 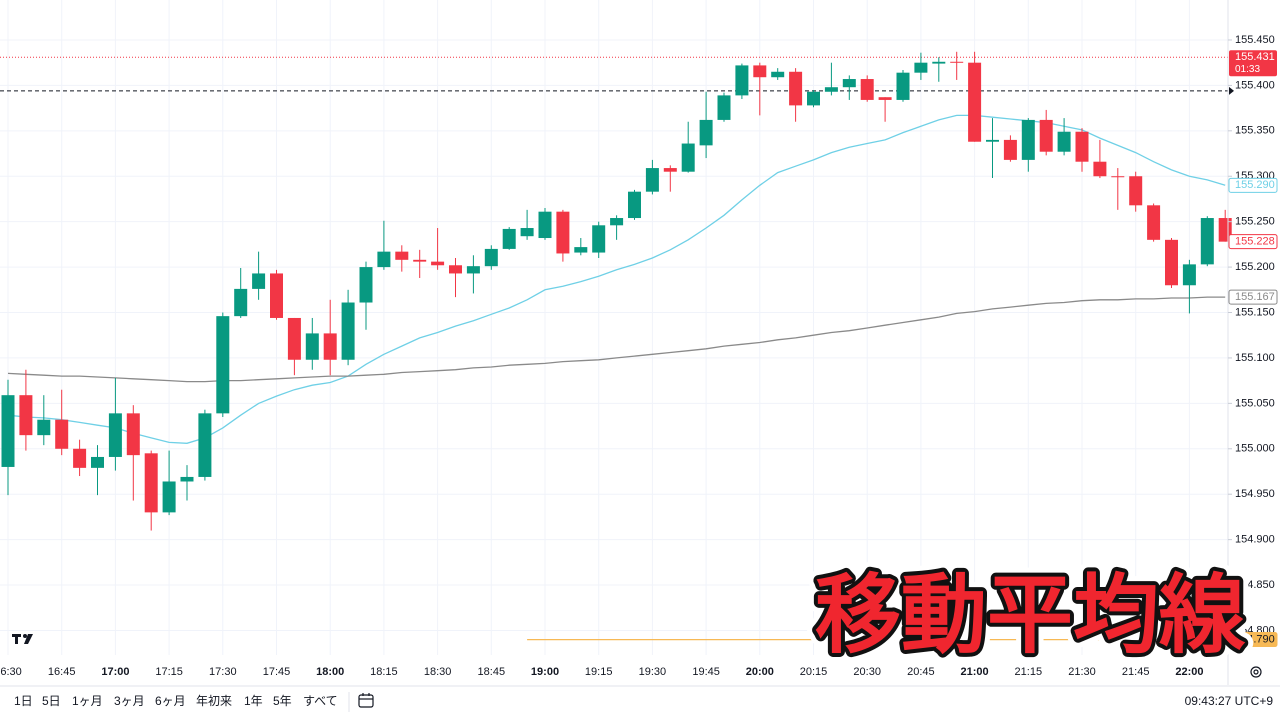 I want to click on settings-icon, so click(x=1256, y=672).